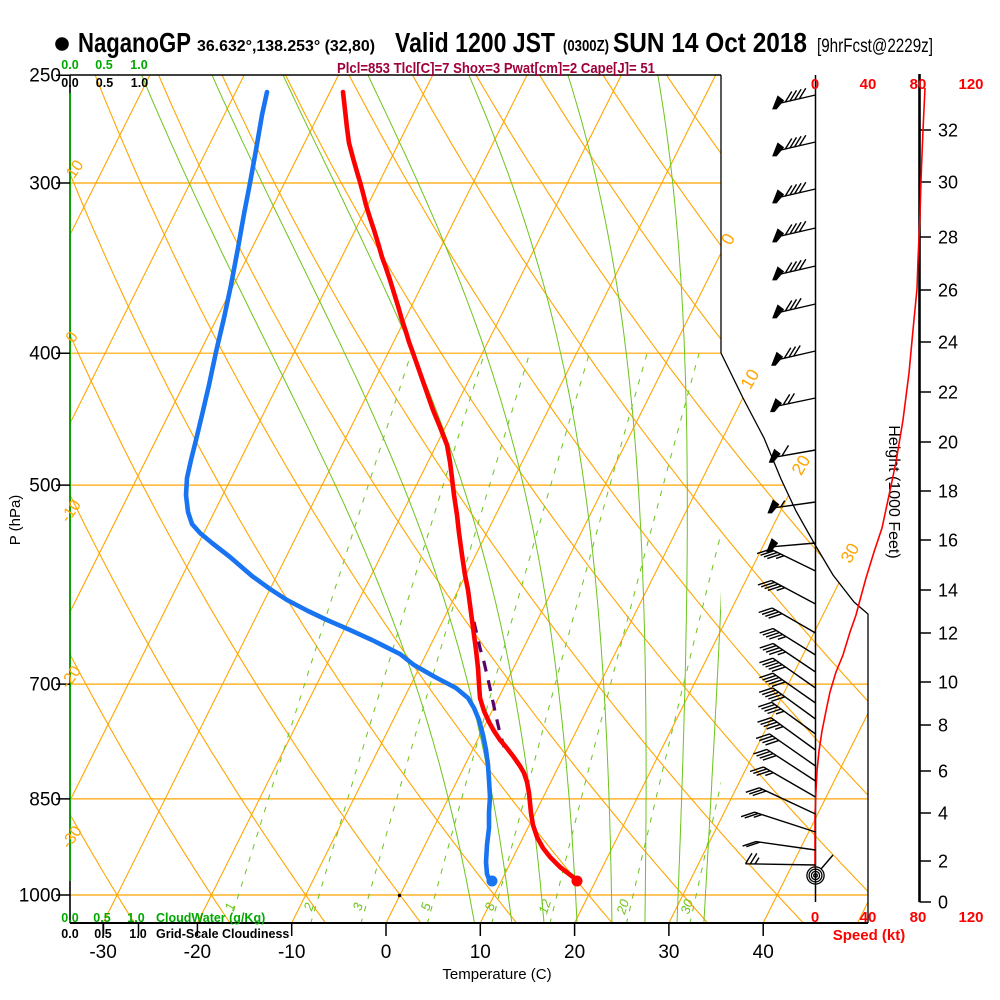  I want to click on svg-text: NaganoGP, so click(134, 42).